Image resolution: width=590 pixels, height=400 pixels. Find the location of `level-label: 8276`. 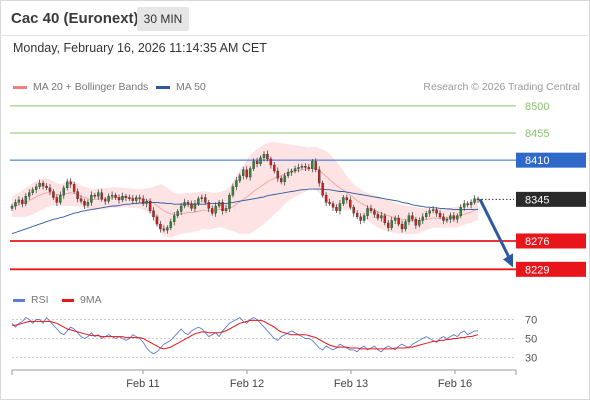

level-label: 8276 is located at coordinates (537, 242).